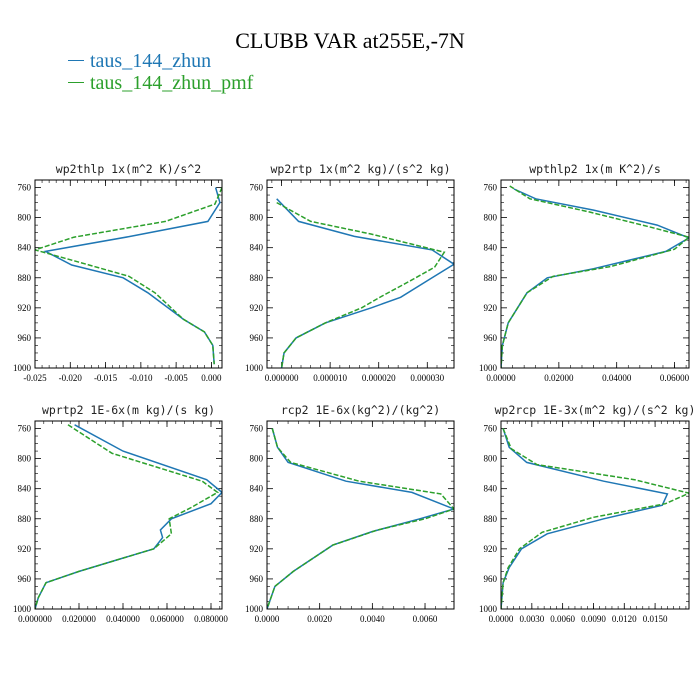 The width and height of the screenshot is (700, 700). Describe the element at coordinates (319, 619) in the screenshot. I see `x-tick-label: 0.0020` at that location.